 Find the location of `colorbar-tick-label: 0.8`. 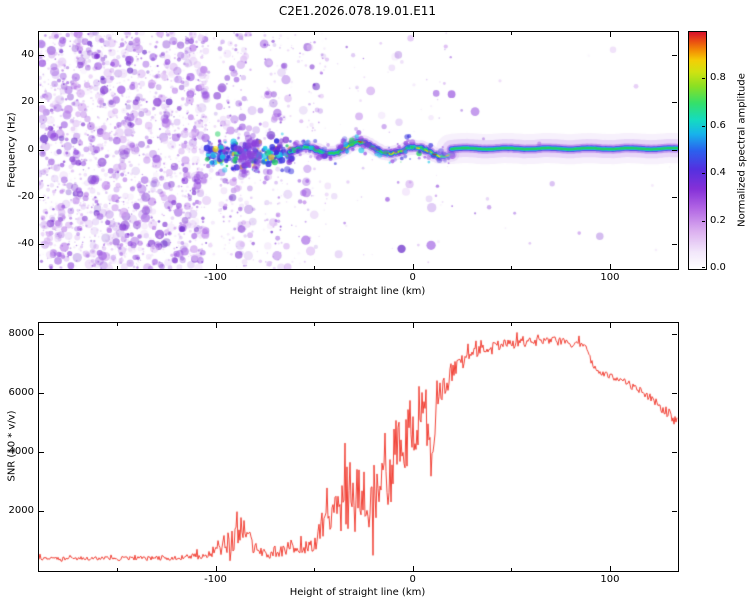

colorbar-tick-label: 0.8 is located at coordinates (718, 78).